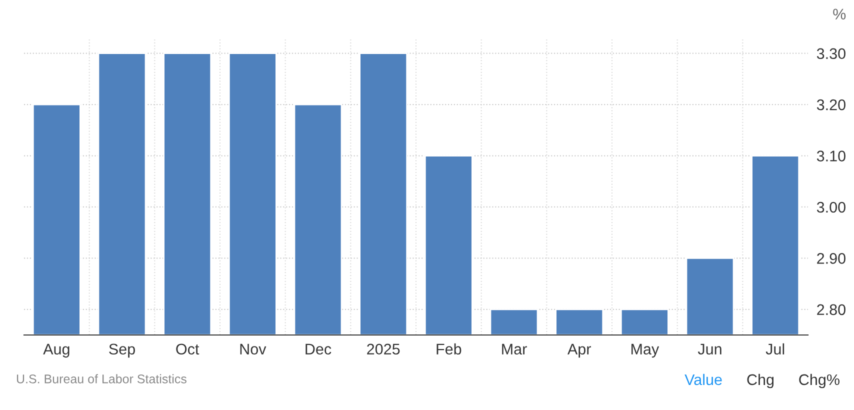 The width and height of the screenshot is (854, 410). Describe the element at coordinates (839, 14) in the screenshot. I see `y-axis-title: %` at that location.